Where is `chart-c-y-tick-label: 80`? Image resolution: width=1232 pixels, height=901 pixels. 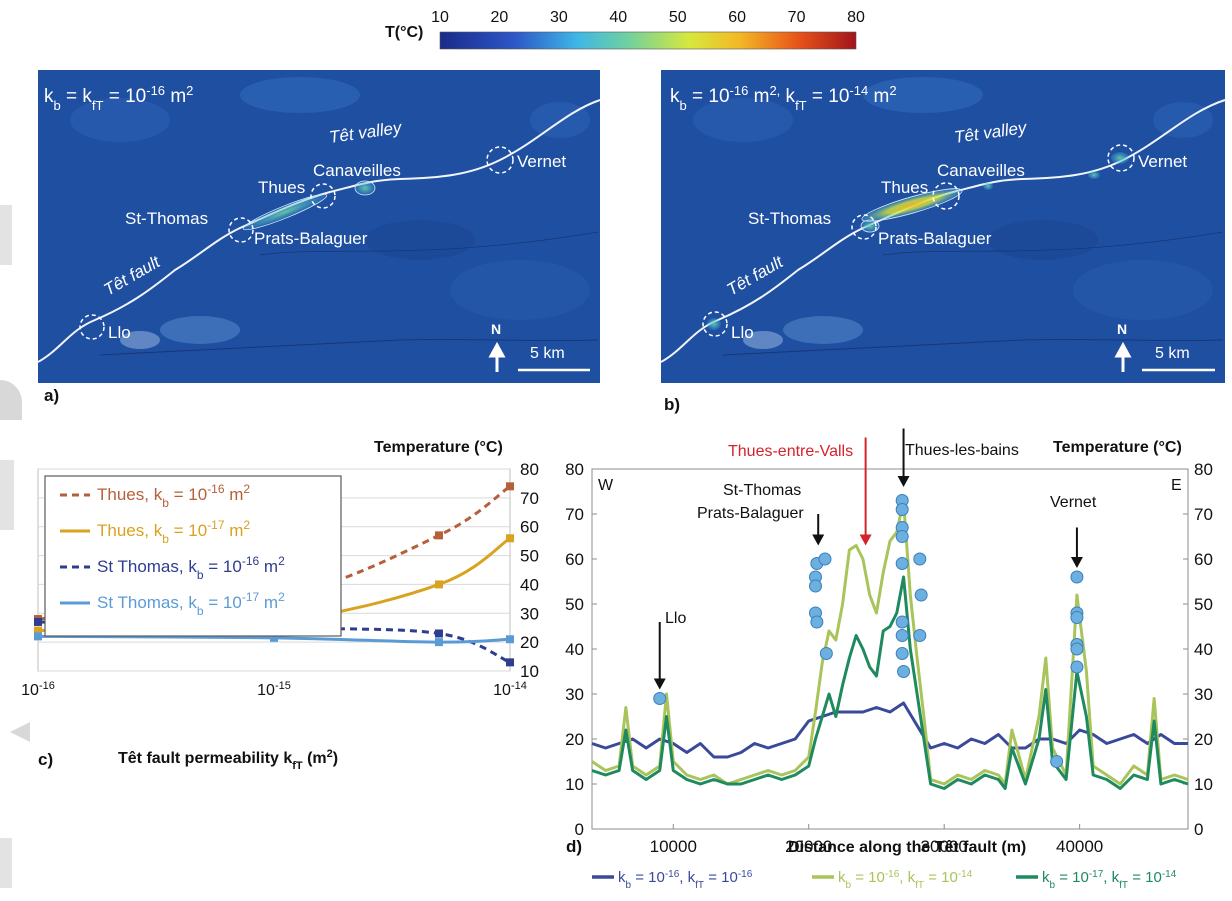 chart-c-y-tick-label: 80 is located at coordinates (529, 469).